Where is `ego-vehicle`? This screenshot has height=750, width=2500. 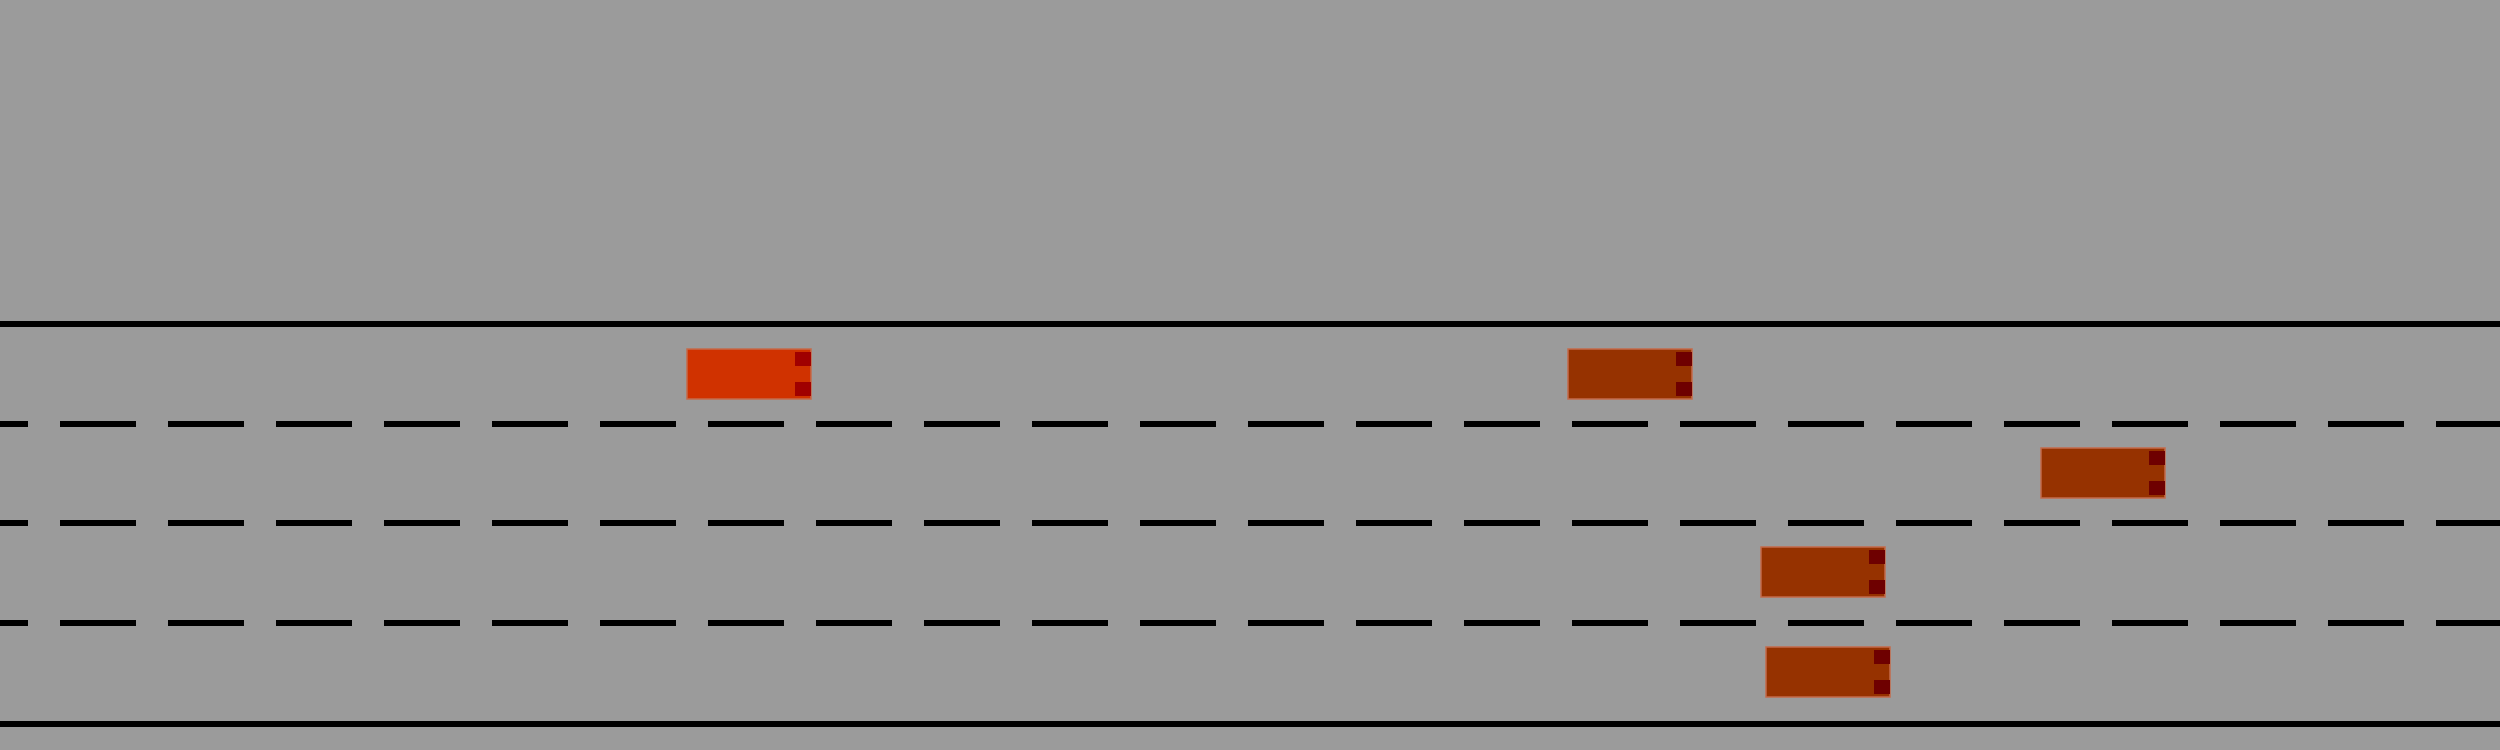 ego-vehicle is located at coordinates (749, 374).